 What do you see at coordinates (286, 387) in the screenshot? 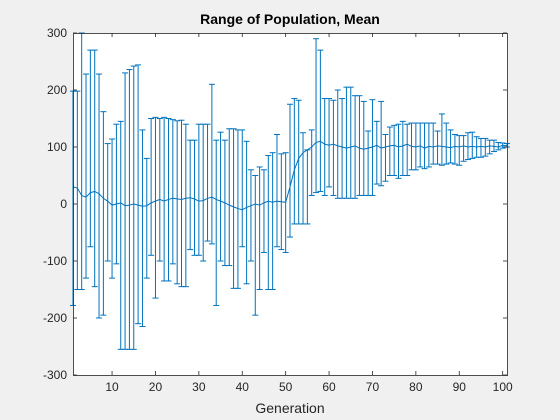
I see `x-tick-label: 50` at bounding box center [286, 387].